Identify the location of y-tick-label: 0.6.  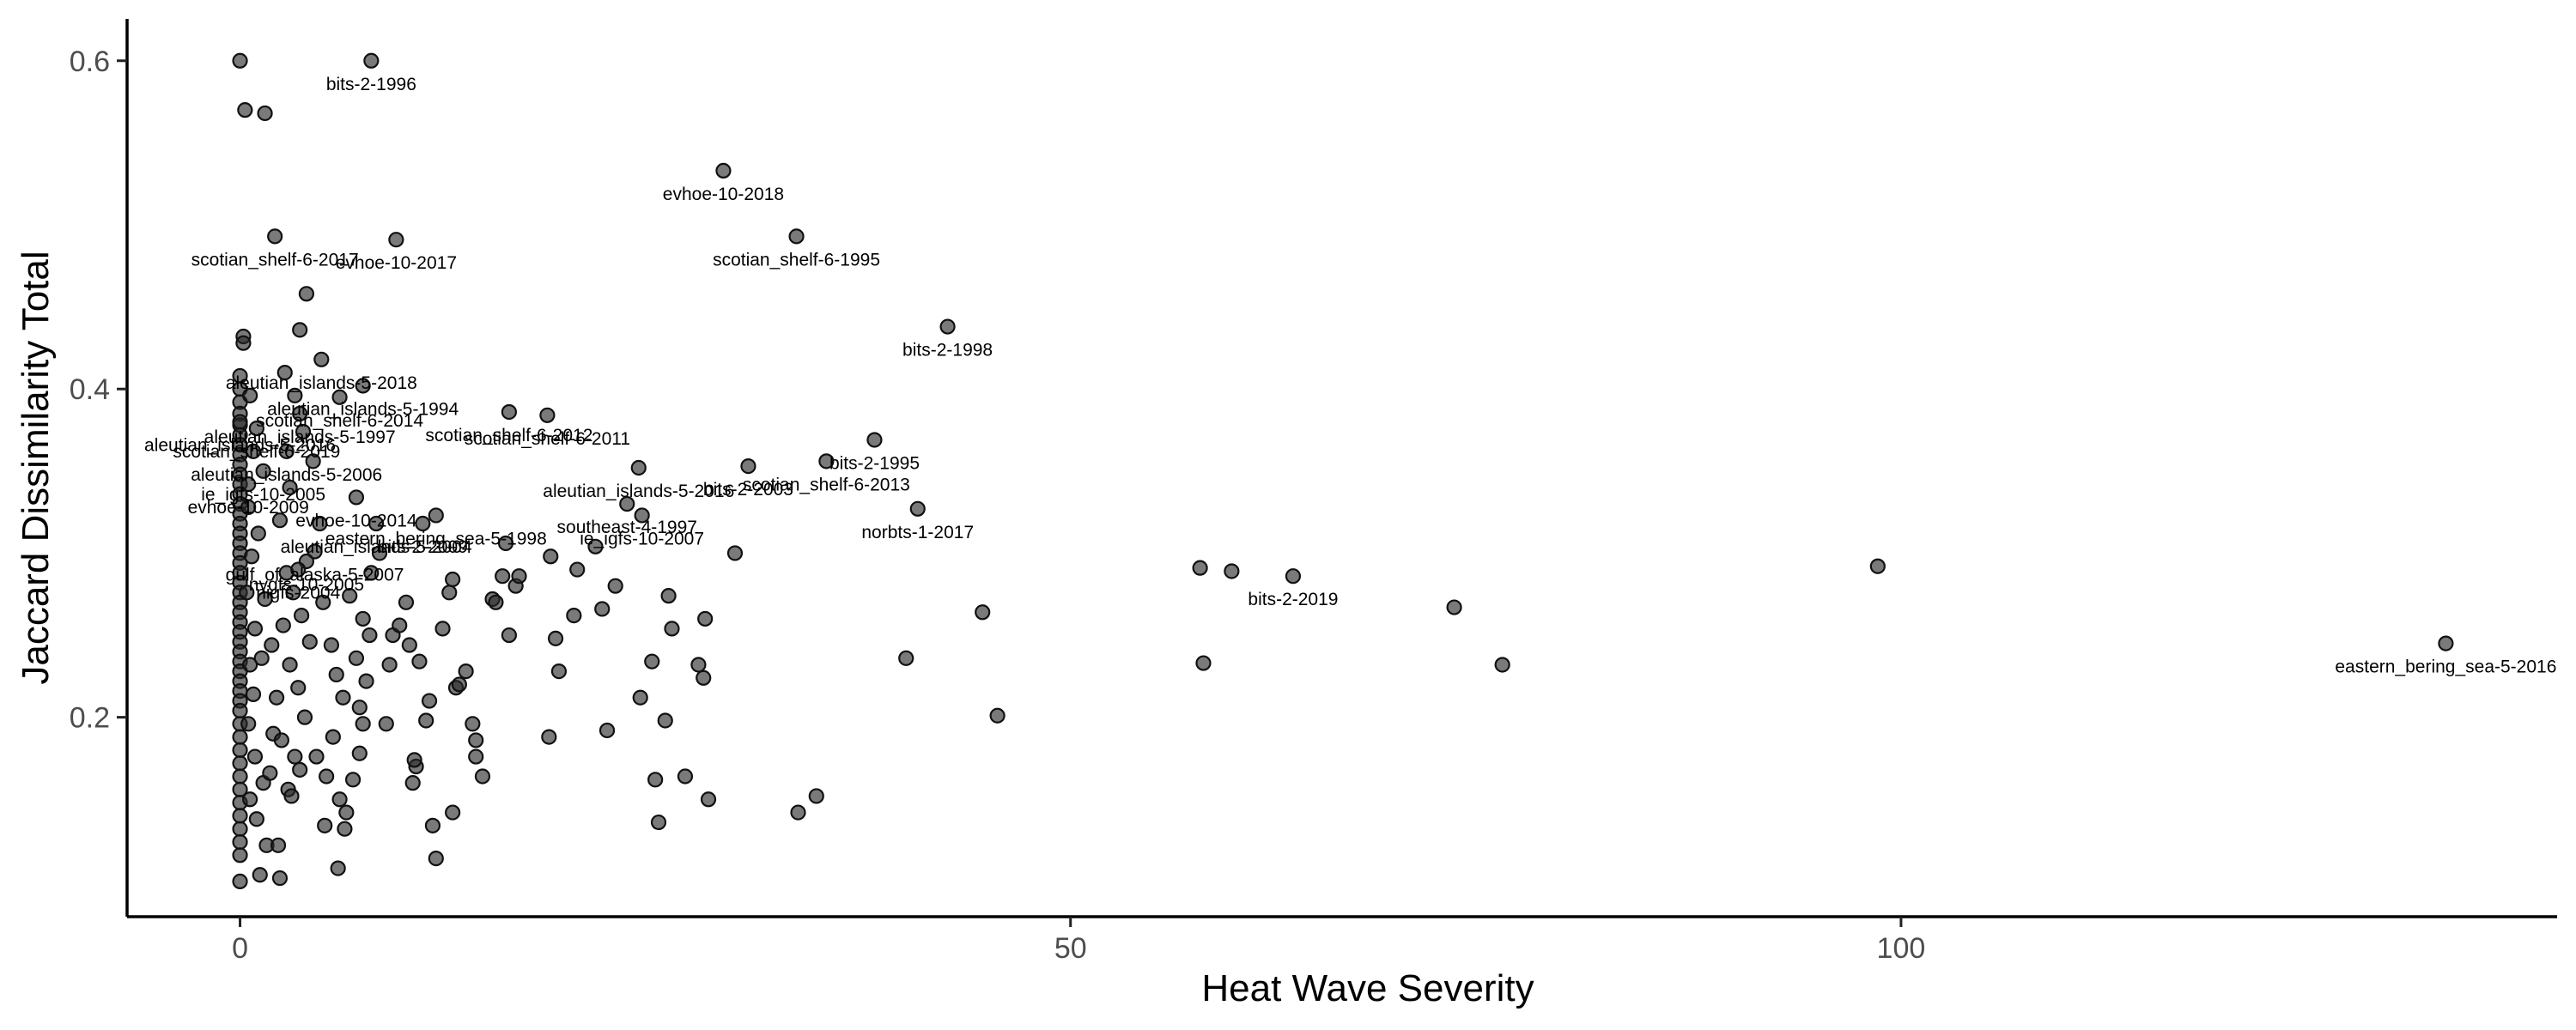
(90, 61).